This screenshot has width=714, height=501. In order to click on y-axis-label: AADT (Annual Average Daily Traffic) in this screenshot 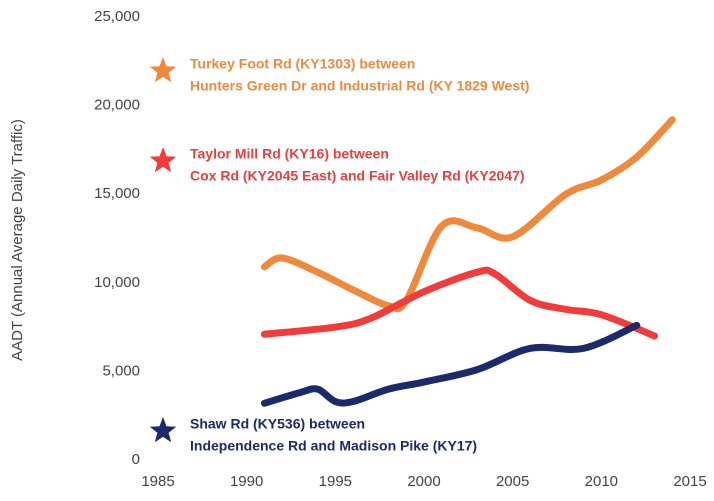, I will do `click(17, 240)`.